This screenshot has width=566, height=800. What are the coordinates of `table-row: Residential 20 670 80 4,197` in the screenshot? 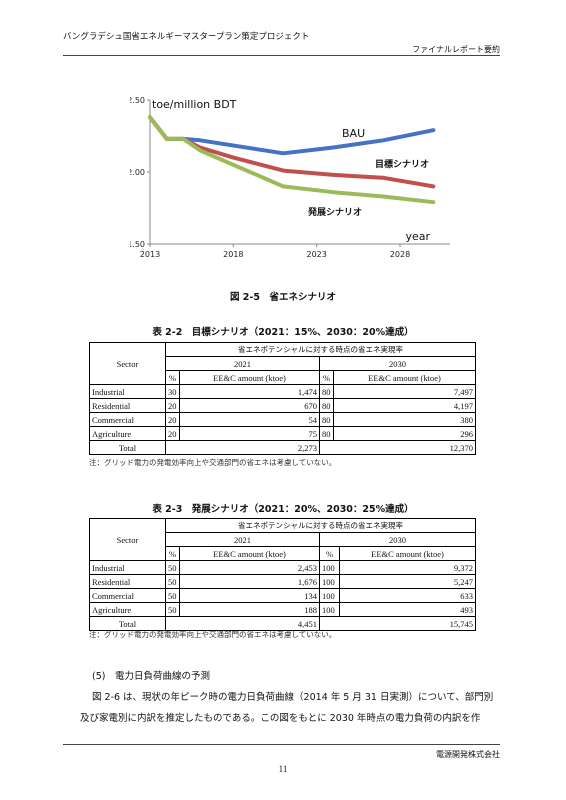 It's located at (282, 405).